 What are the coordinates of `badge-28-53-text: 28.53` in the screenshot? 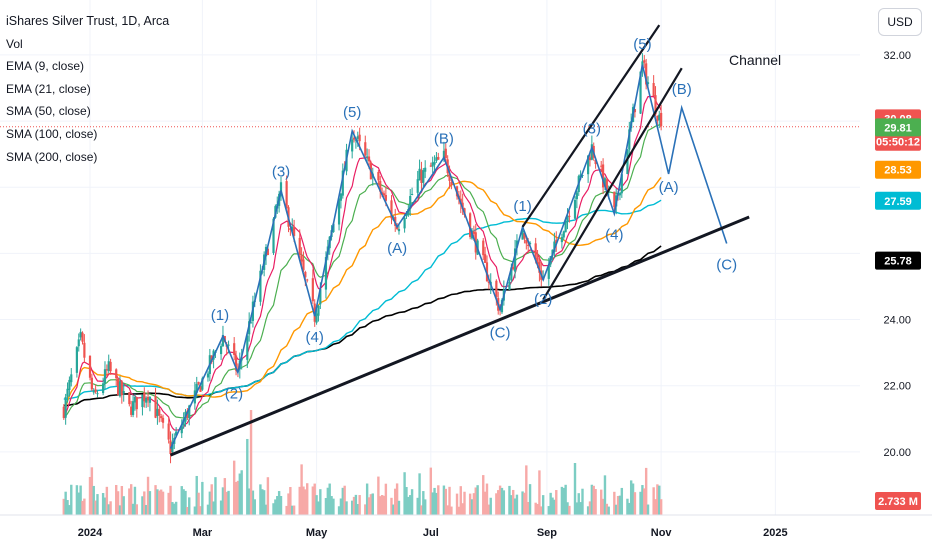 It's located at (898, 171).